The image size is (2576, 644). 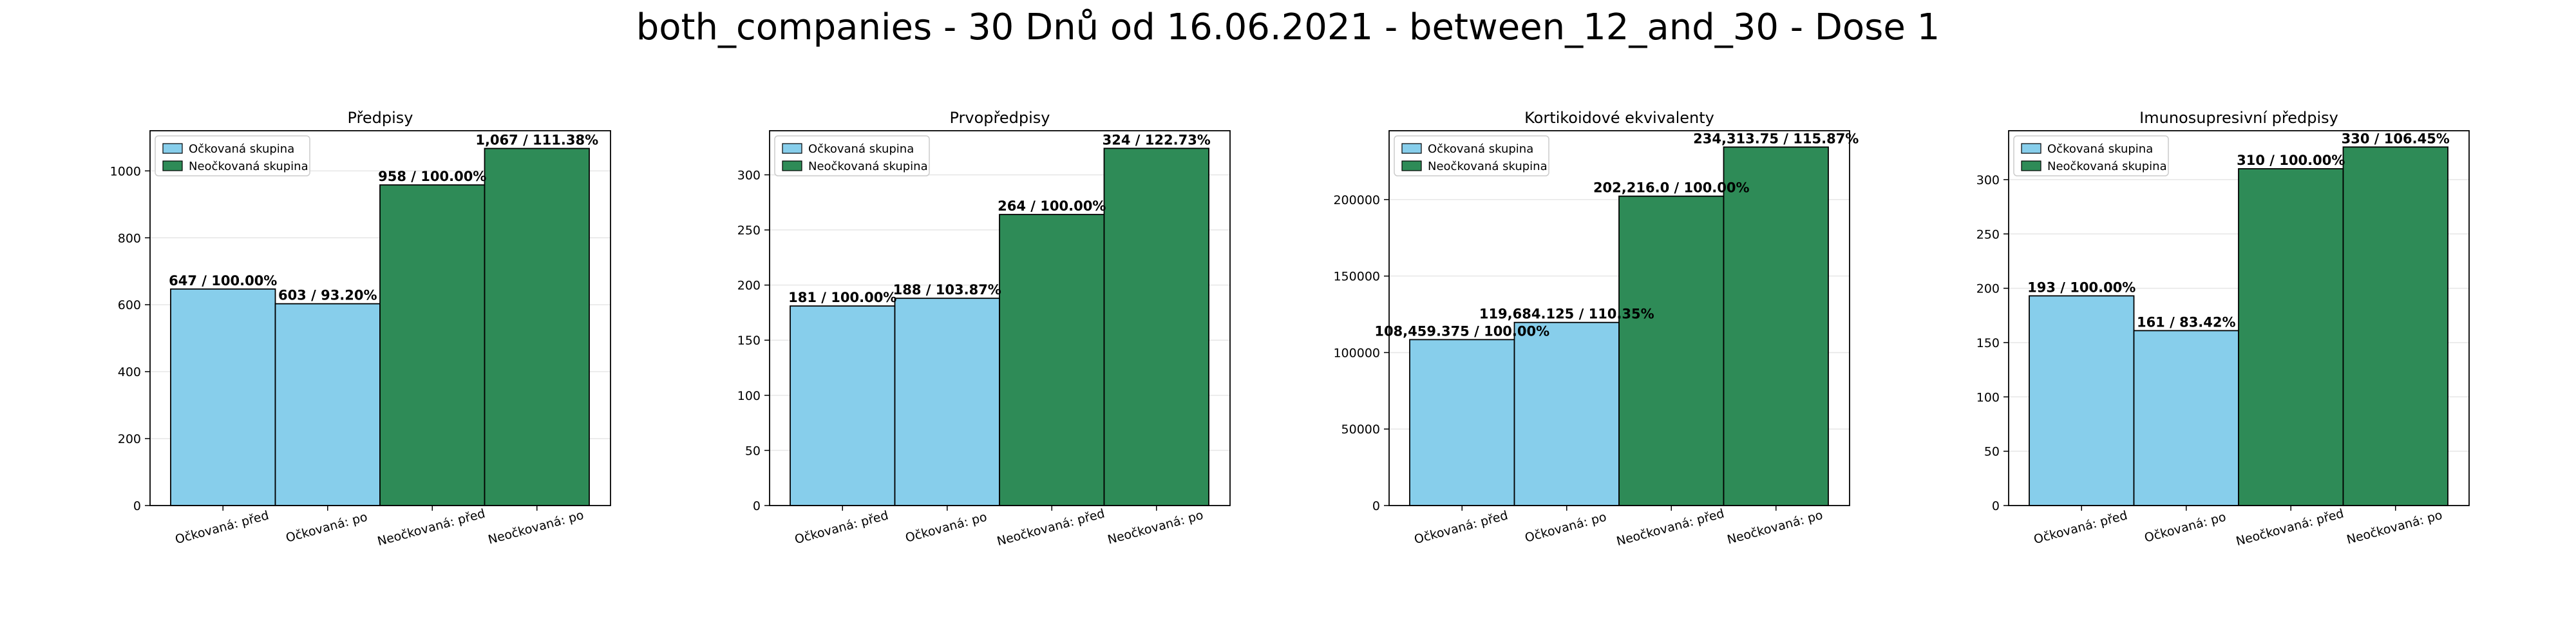 What do you see at coordinates (1000, 118) in the screenshot?
I see `chart-title: Prvopředpisy` at bounding box center [1000, 118].